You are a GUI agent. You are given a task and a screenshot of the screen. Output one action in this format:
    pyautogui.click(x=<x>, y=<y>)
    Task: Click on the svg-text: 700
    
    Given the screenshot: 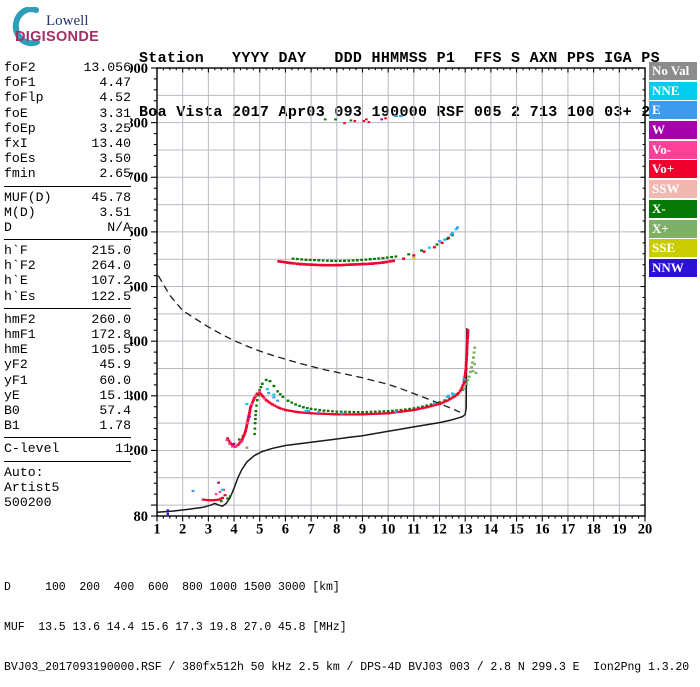 What is the action you would take?
    pyautogui.click(x=139, y=178)
    